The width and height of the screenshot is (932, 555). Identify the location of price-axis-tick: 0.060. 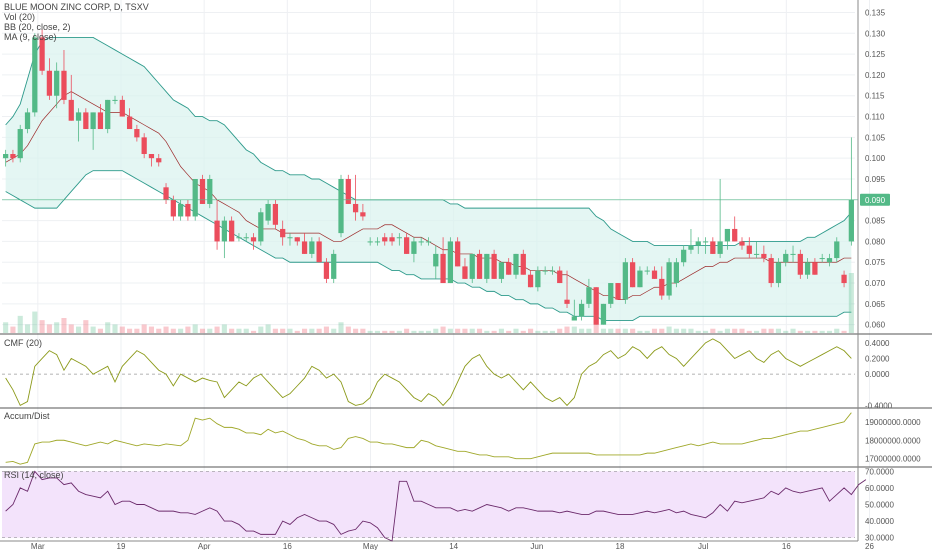
(875, 325).